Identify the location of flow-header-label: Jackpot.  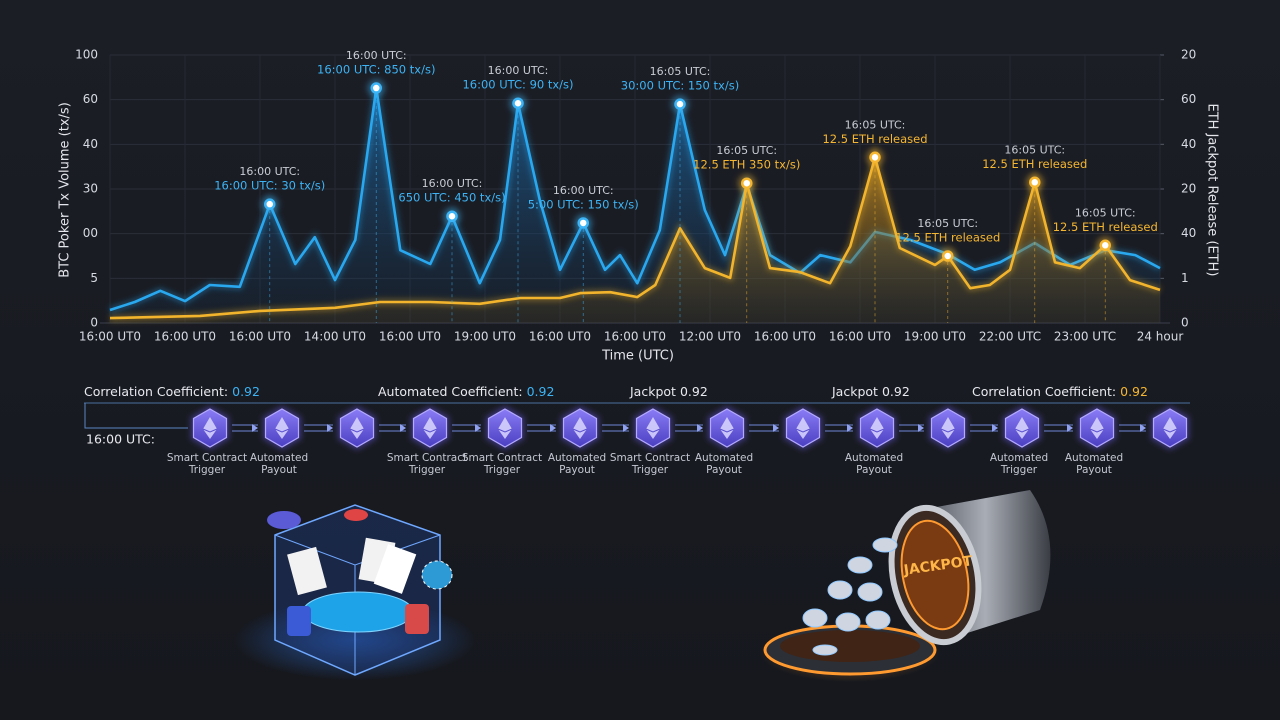
(652, 391).